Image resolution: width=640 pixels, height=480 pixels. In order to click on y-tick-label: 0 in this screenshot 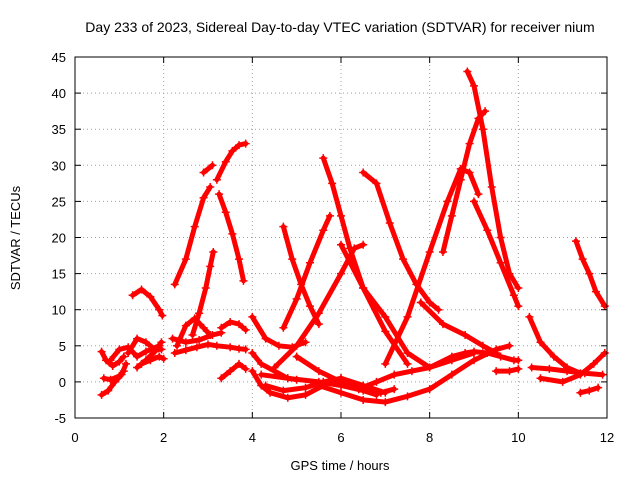, I will do `click(62, 382)`.